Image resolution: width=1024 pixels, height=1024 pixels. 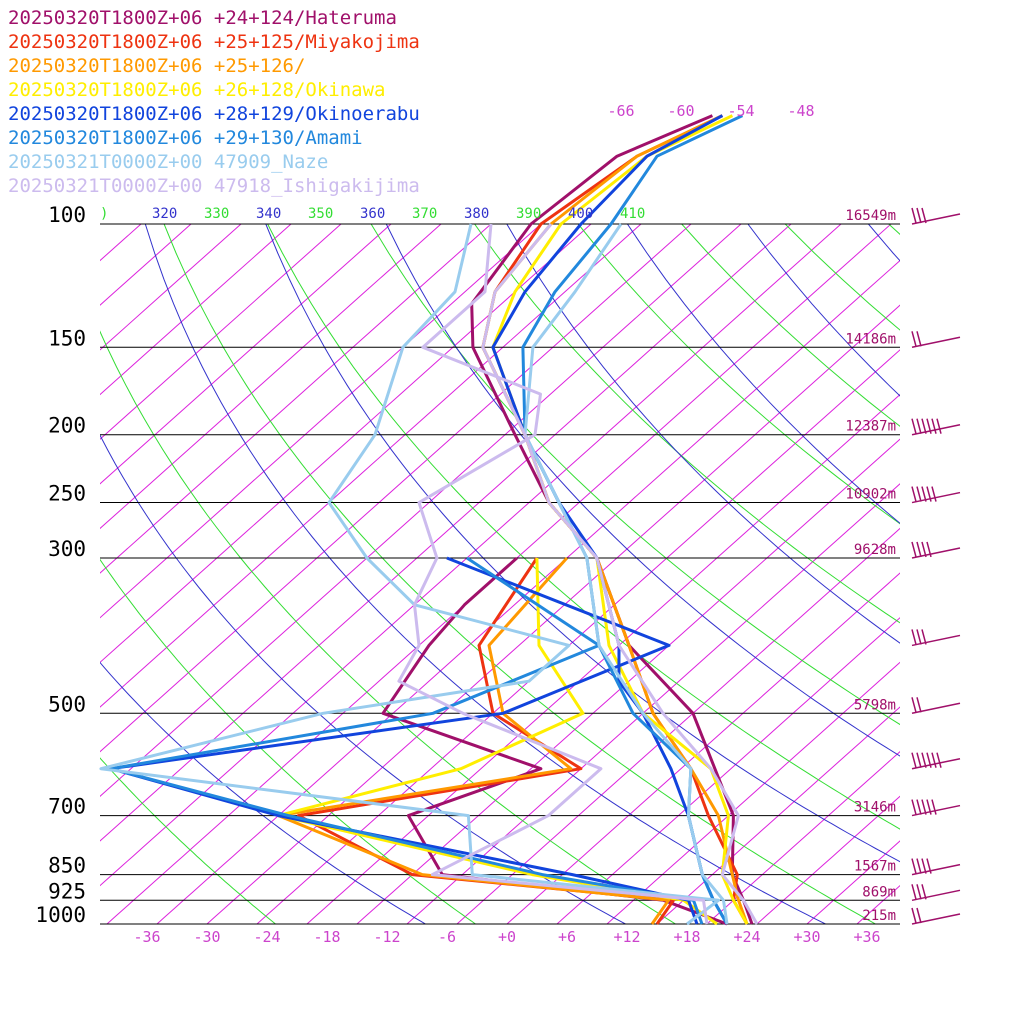 What do you see at coordinates (686, 937) in the screenshot?
I see `temperature-tick-label: +18` at bounding box center [686, 937].